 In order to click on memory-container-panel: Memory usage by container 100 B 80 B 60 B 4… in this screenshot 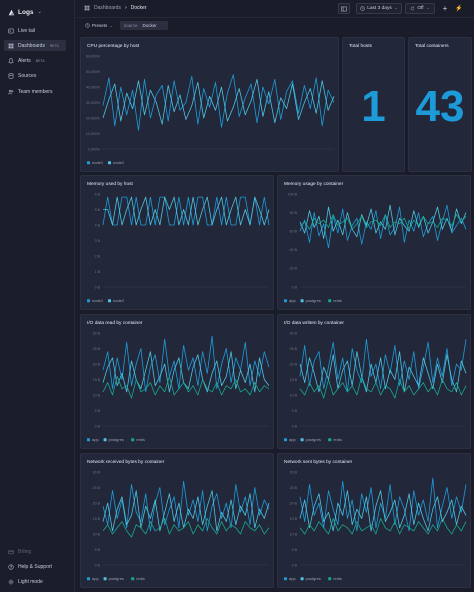, I will do `click(374, 242)`.